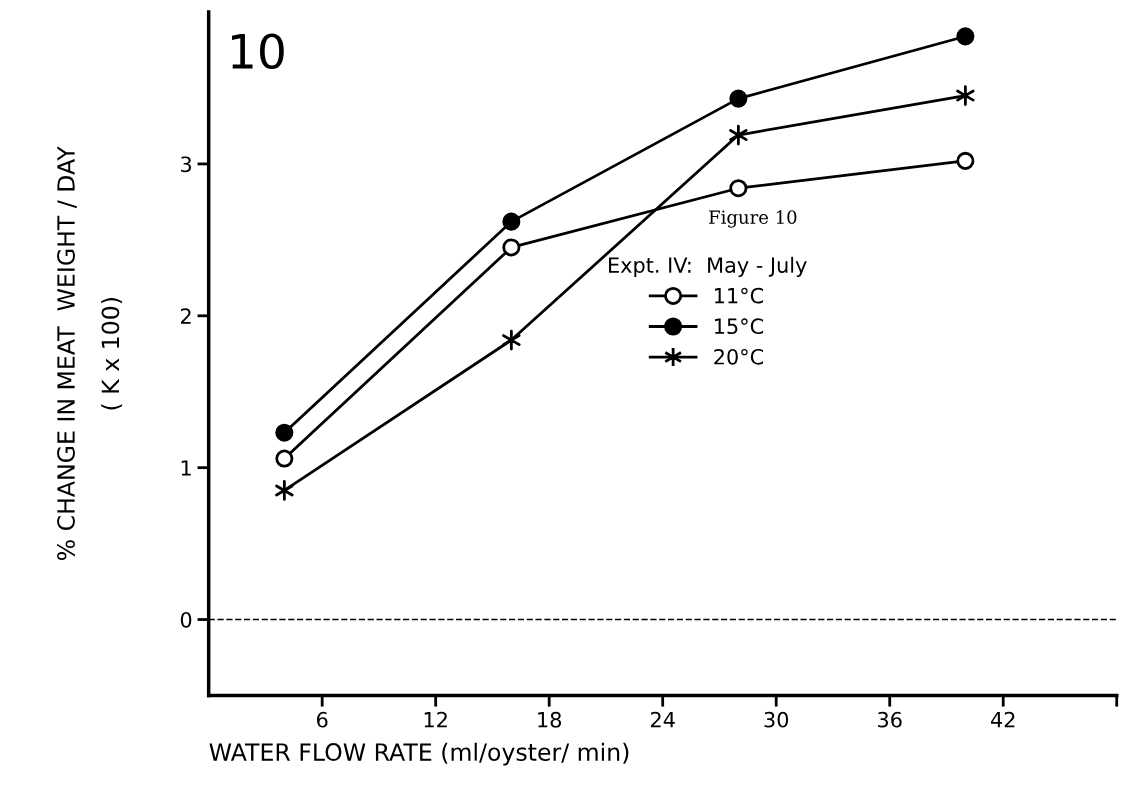  What do you see at coordinates (435, 719) in the screenshot?
I see `x-tick-label: 12` at bounding box center [435, 719].